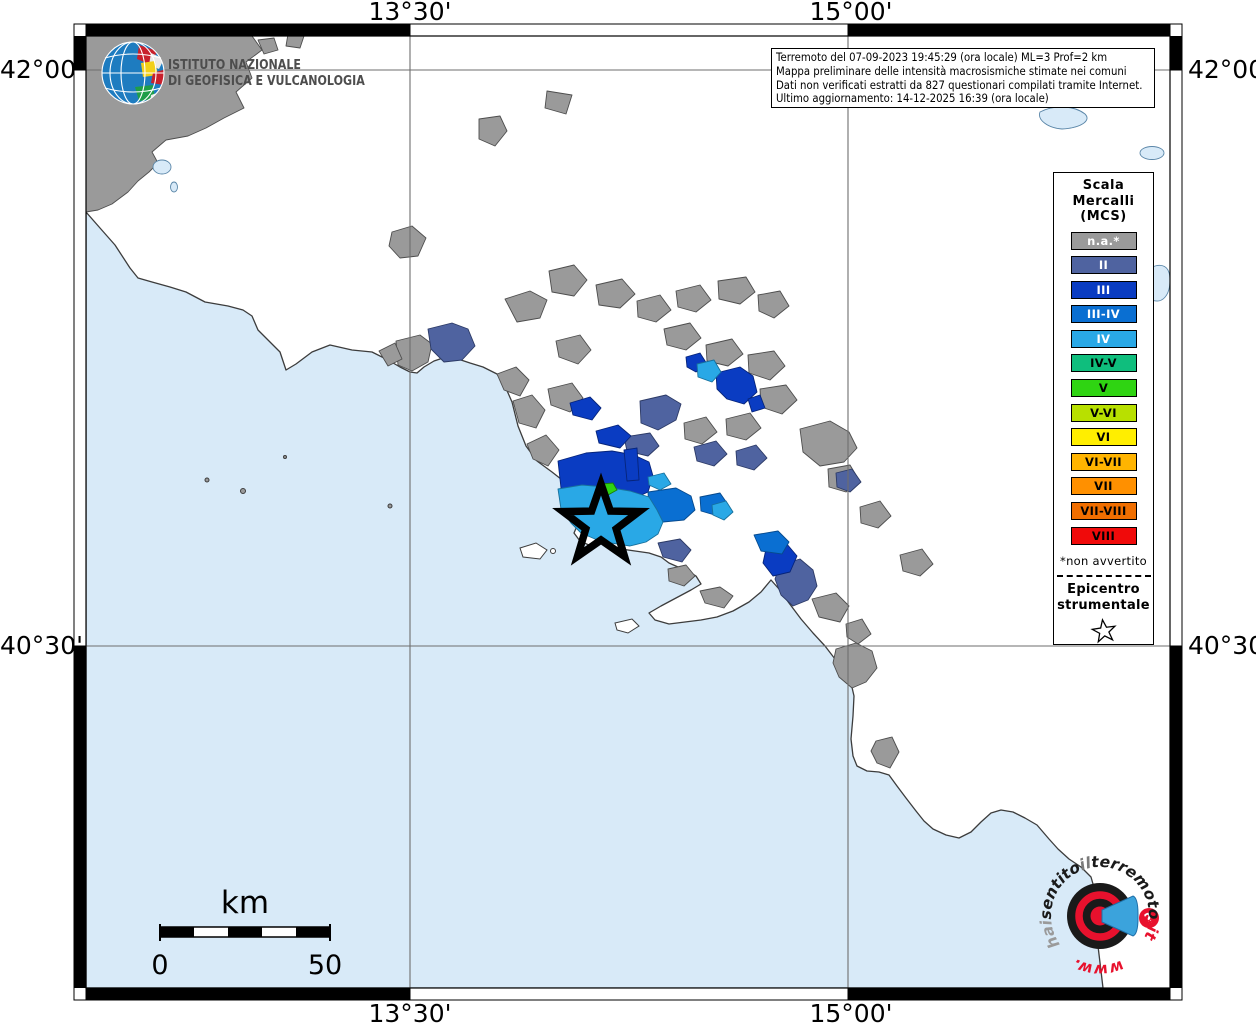 This screenshot has width=1256, height=1024. Describe the element at coordinates (1103, 630) in the screenshot. I see `epicenter-star-icon` at that location.